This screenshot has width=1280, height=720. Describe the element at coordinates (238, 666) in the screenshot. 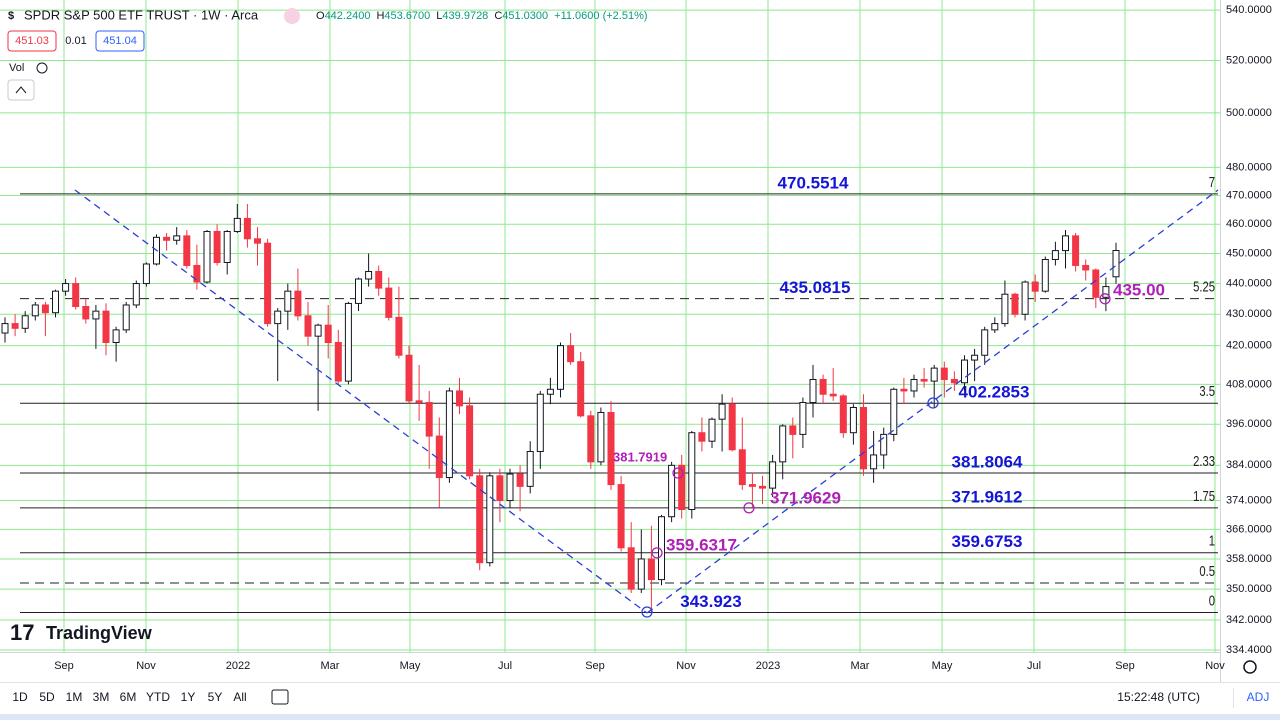

I see `x-tick-label: 2022` at that location.